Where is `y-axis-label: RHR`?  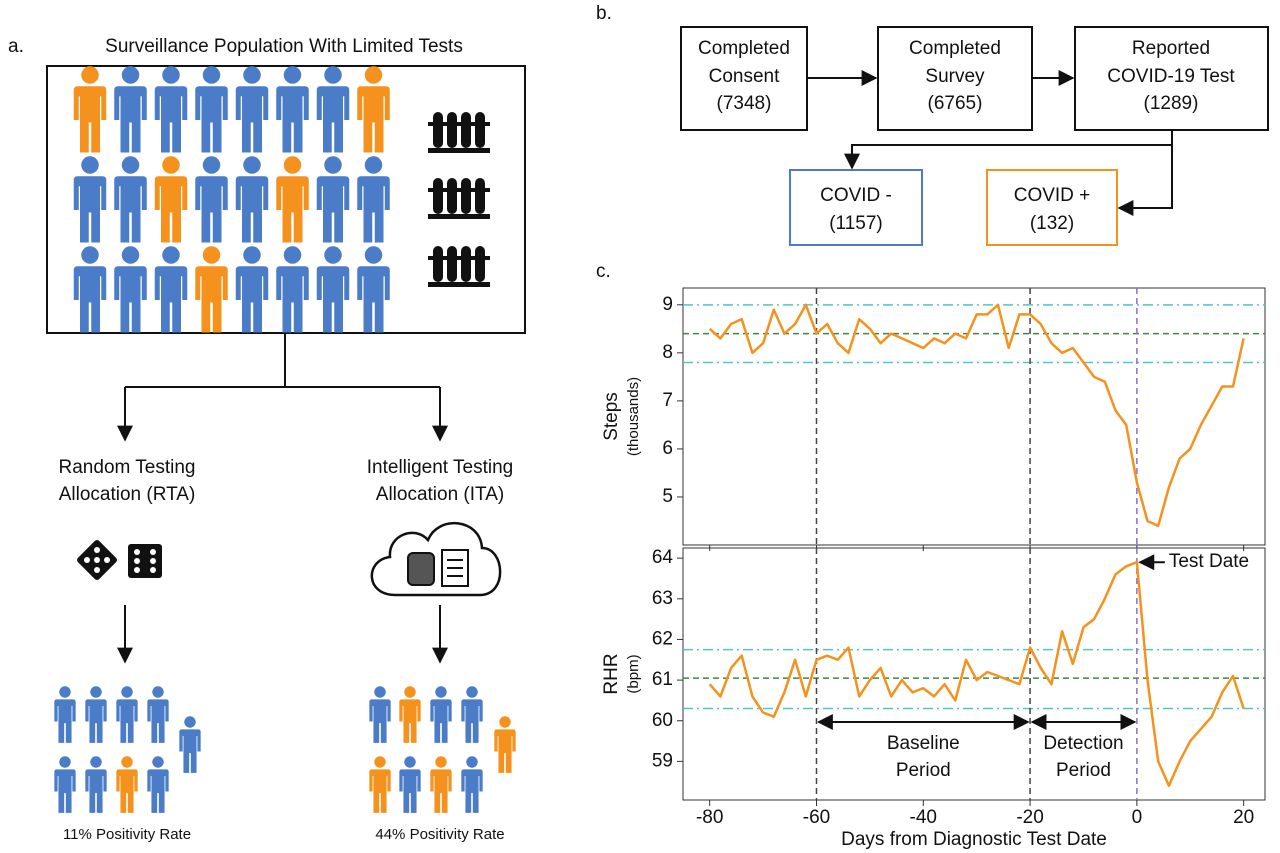 y-axis-label: RHR is located at coordinates (611, 673).